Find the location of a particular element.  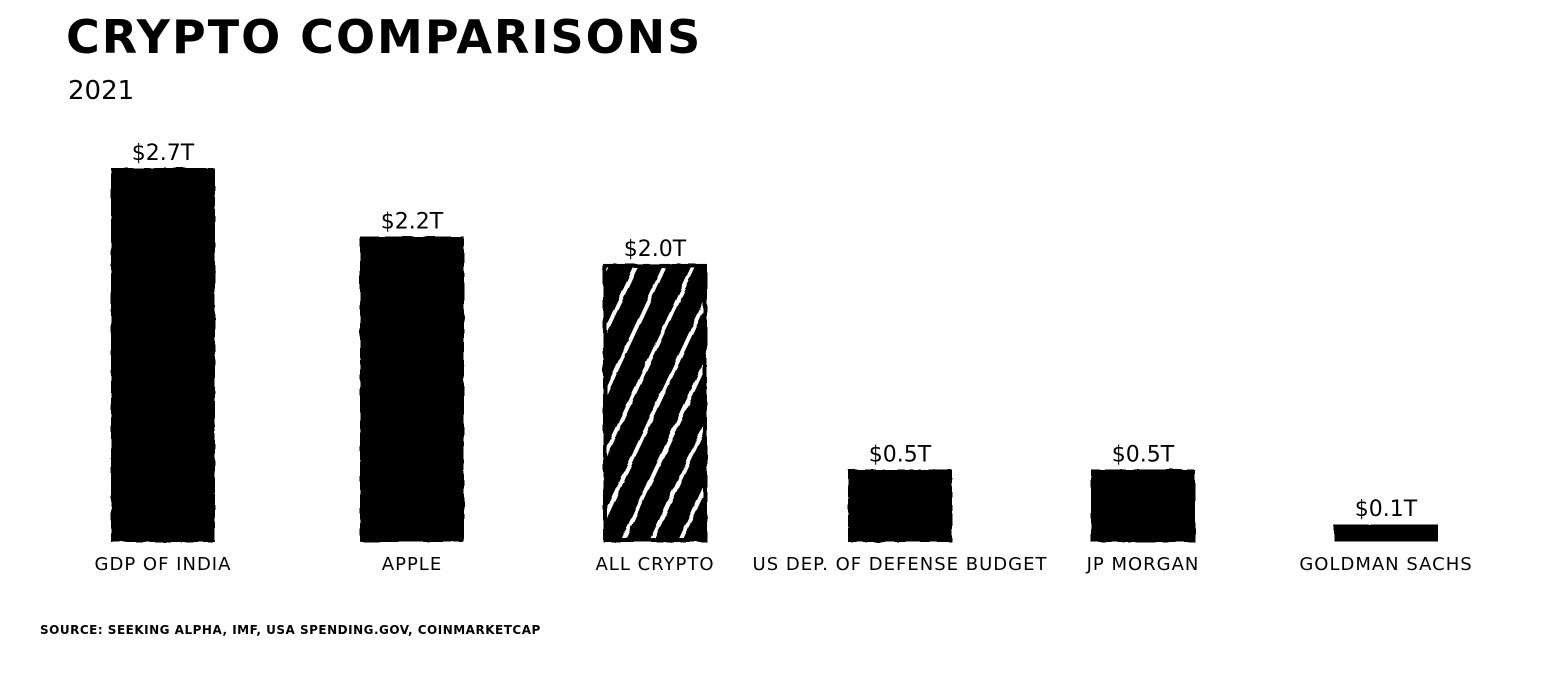

value-label-gdp-of-india: $2.7T is located at coordinates (163, 153).